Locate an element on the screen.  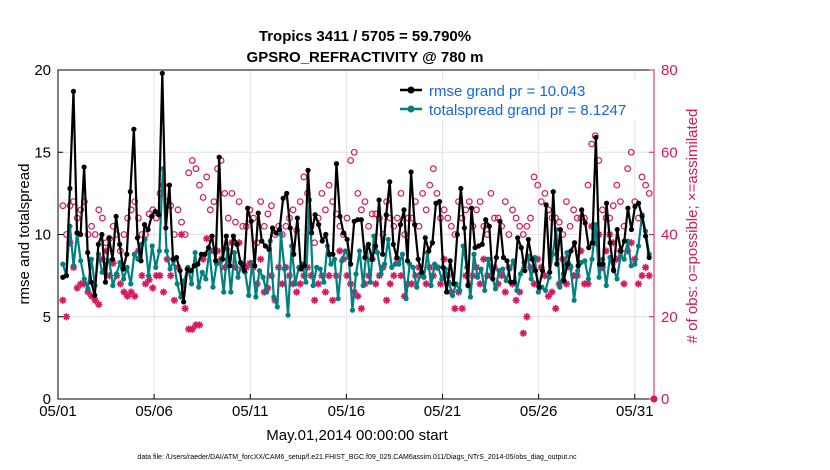
legend-rmse-label: rmse grand pr = 10.043 is located at coordinates (507, 91).